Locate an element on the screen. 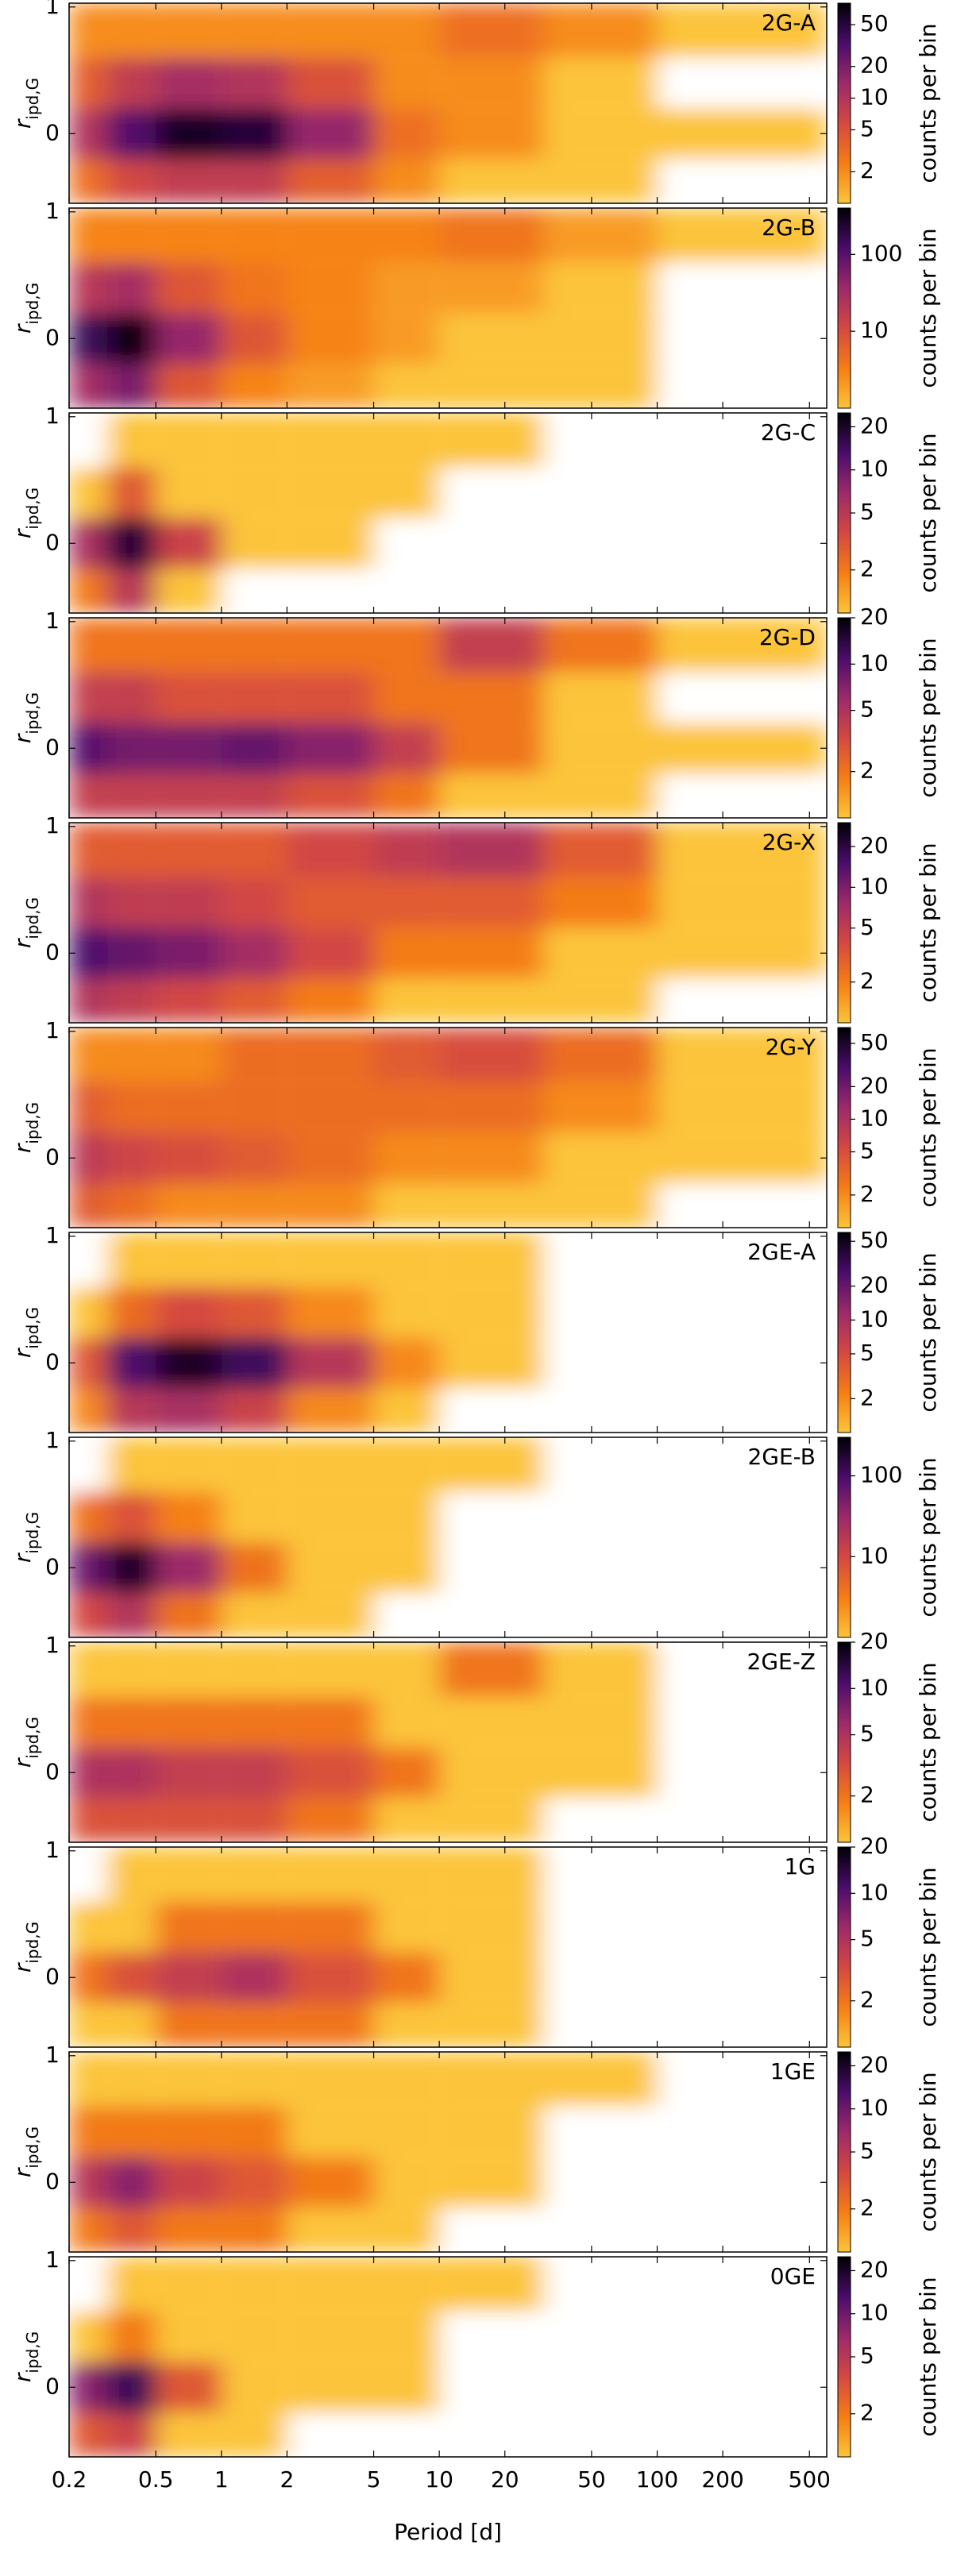  x-tick-label: 2 is located at coordinates (287, 2479).